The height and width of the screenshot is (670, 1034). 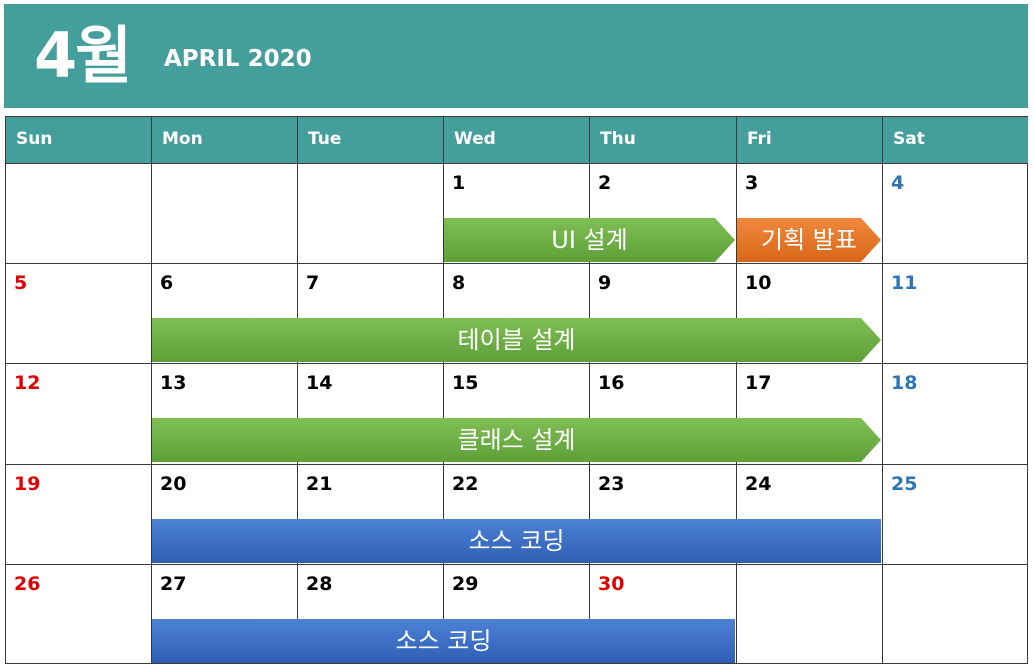 What do you see at coordinates (904, 283) in the screenshot?
I see `day-number: 11` at bounding box center [904, 283].